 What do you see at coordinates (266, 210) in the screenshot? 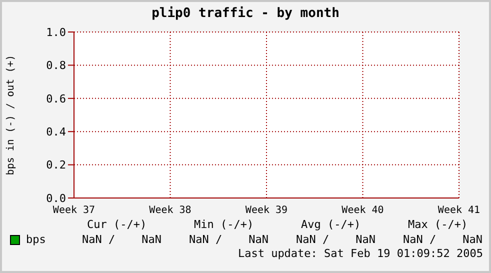
I see `x-tick-label: Week 39` at bounding box center [266, 210].